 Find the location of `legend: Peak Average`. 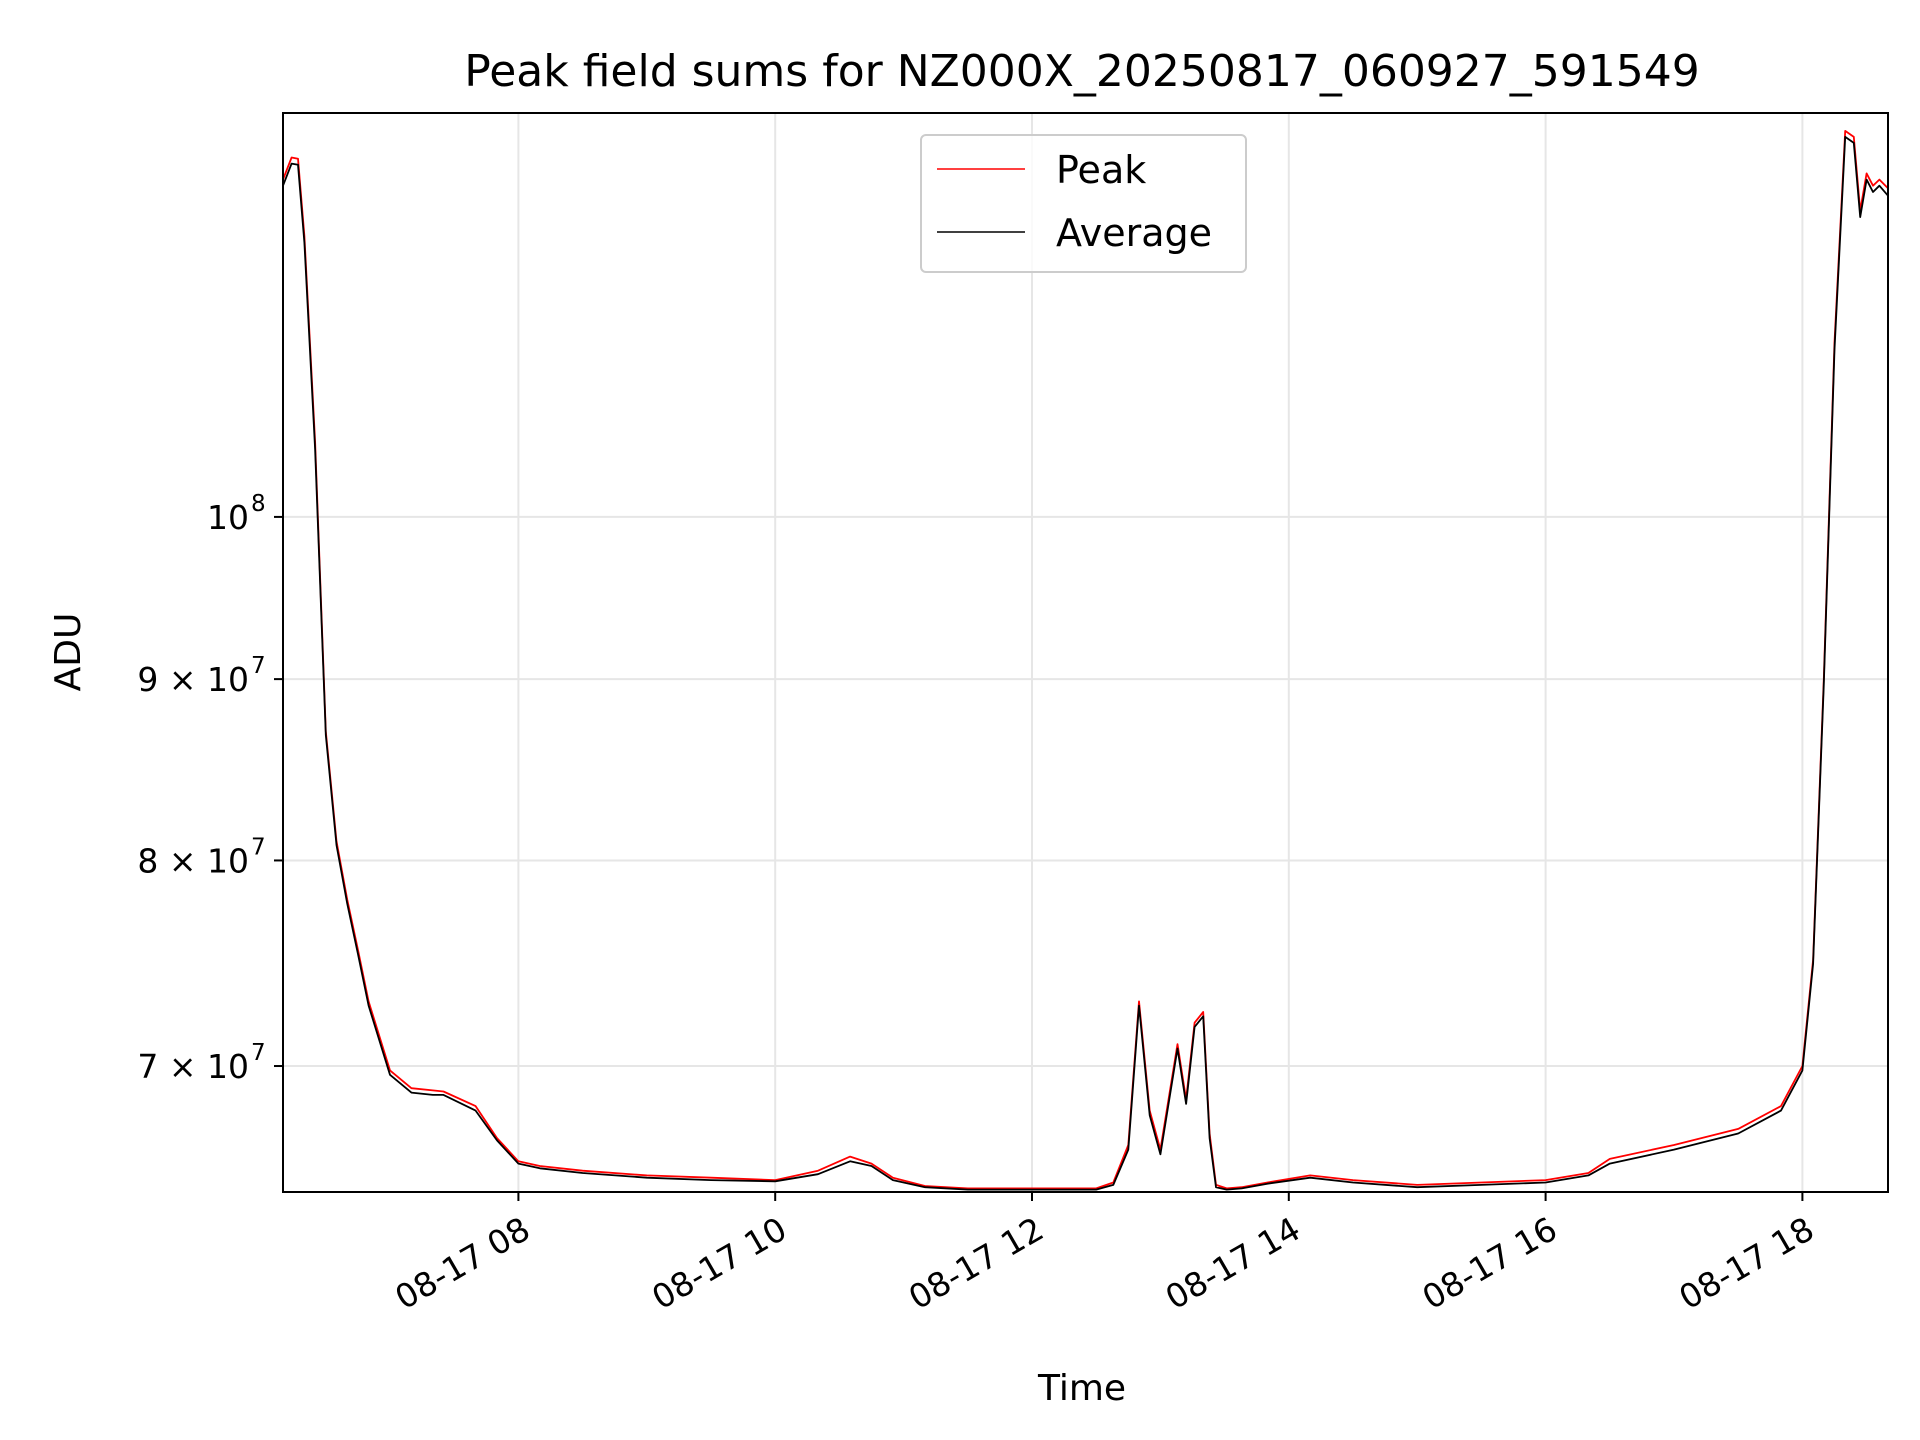

legend: Peak Average is located at coordinates (1083, 203).